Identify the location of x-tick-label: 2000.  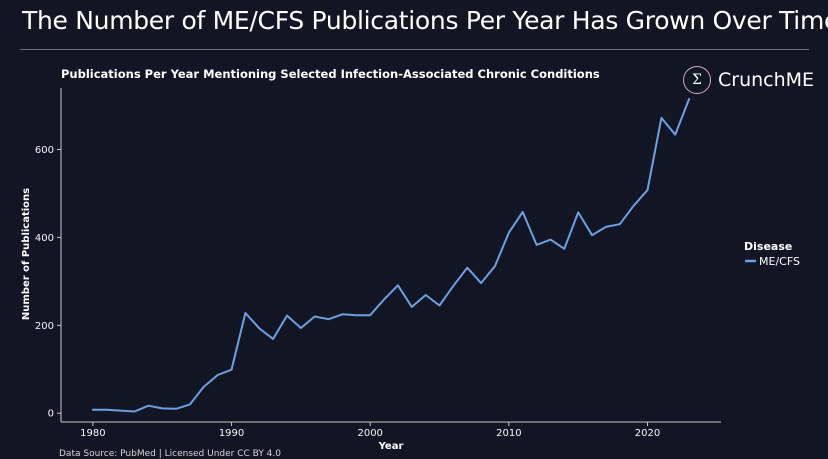
(369, 433).